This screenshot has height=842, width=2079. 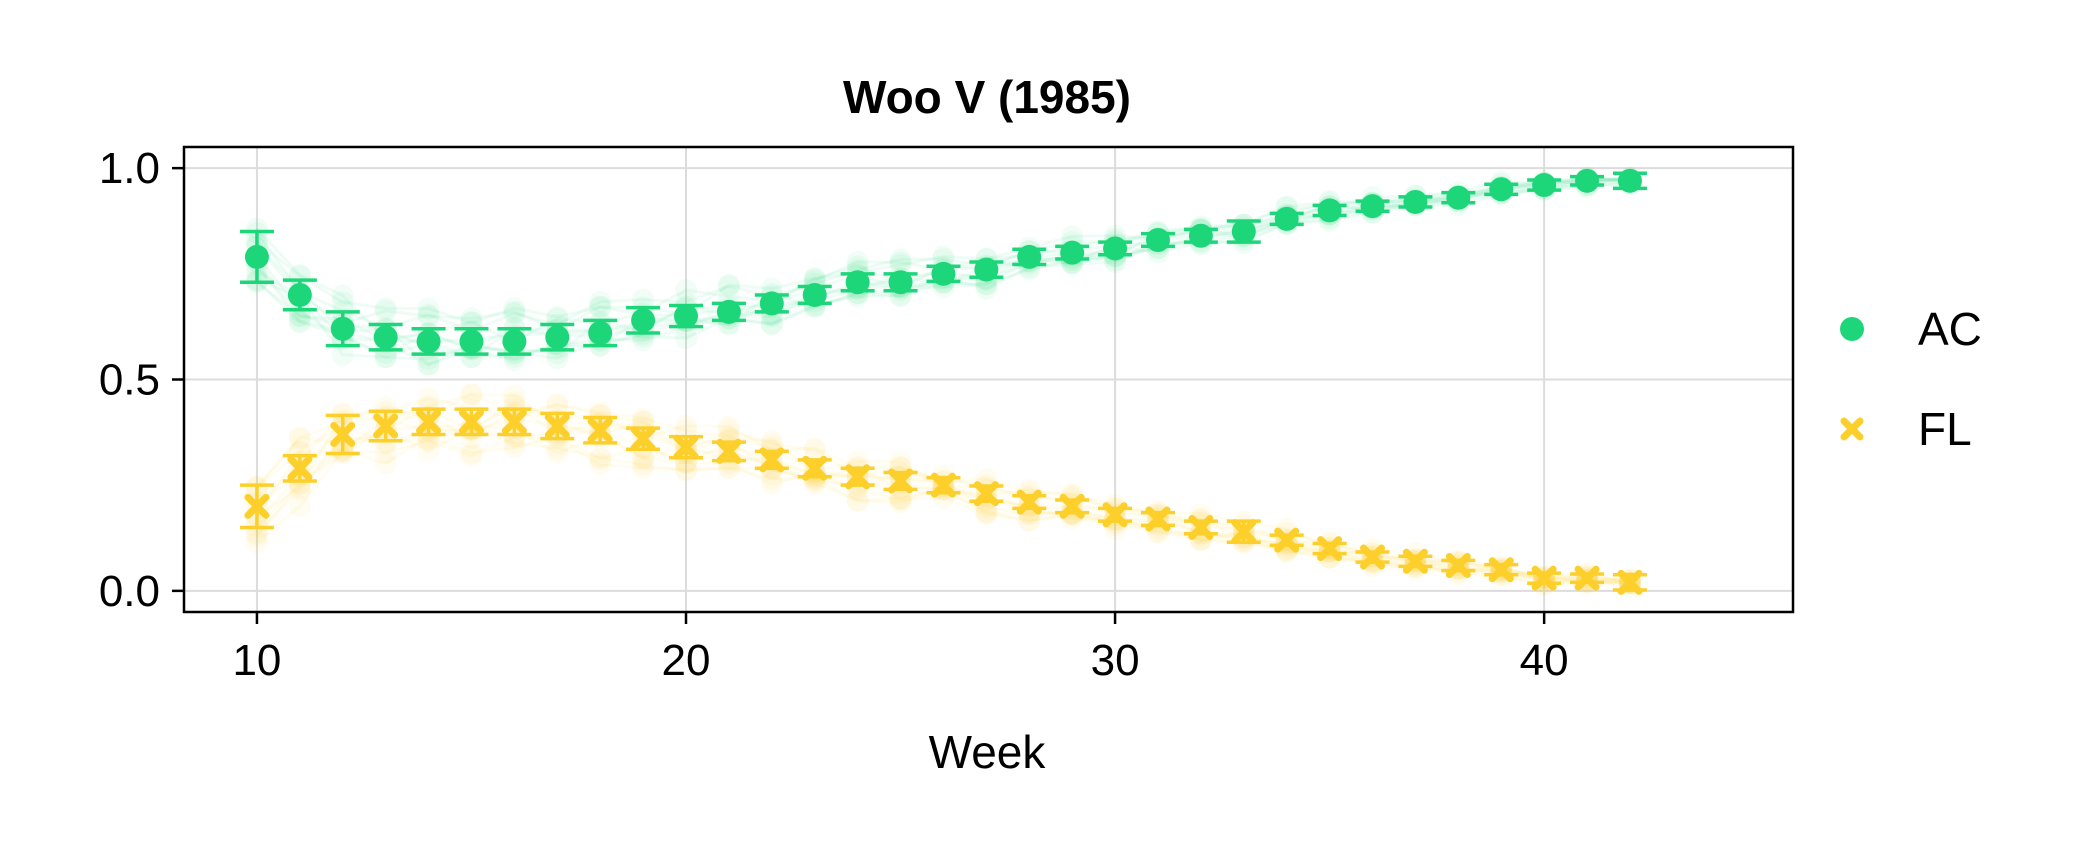 What do you see at coordinates (129, 380) in the screenshot?
I see `y-tick-label: 0.5` at bounding box center [129, 380].